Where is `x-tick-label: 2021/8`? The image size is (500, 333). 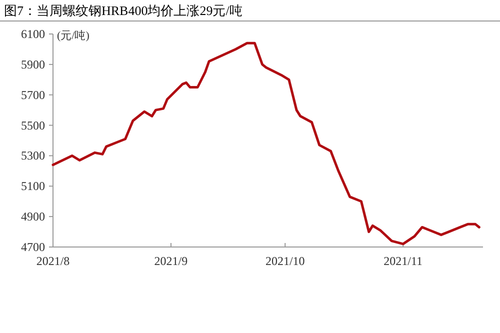
x-tick-label: 2021/8 is located at coordinates (53, 261).